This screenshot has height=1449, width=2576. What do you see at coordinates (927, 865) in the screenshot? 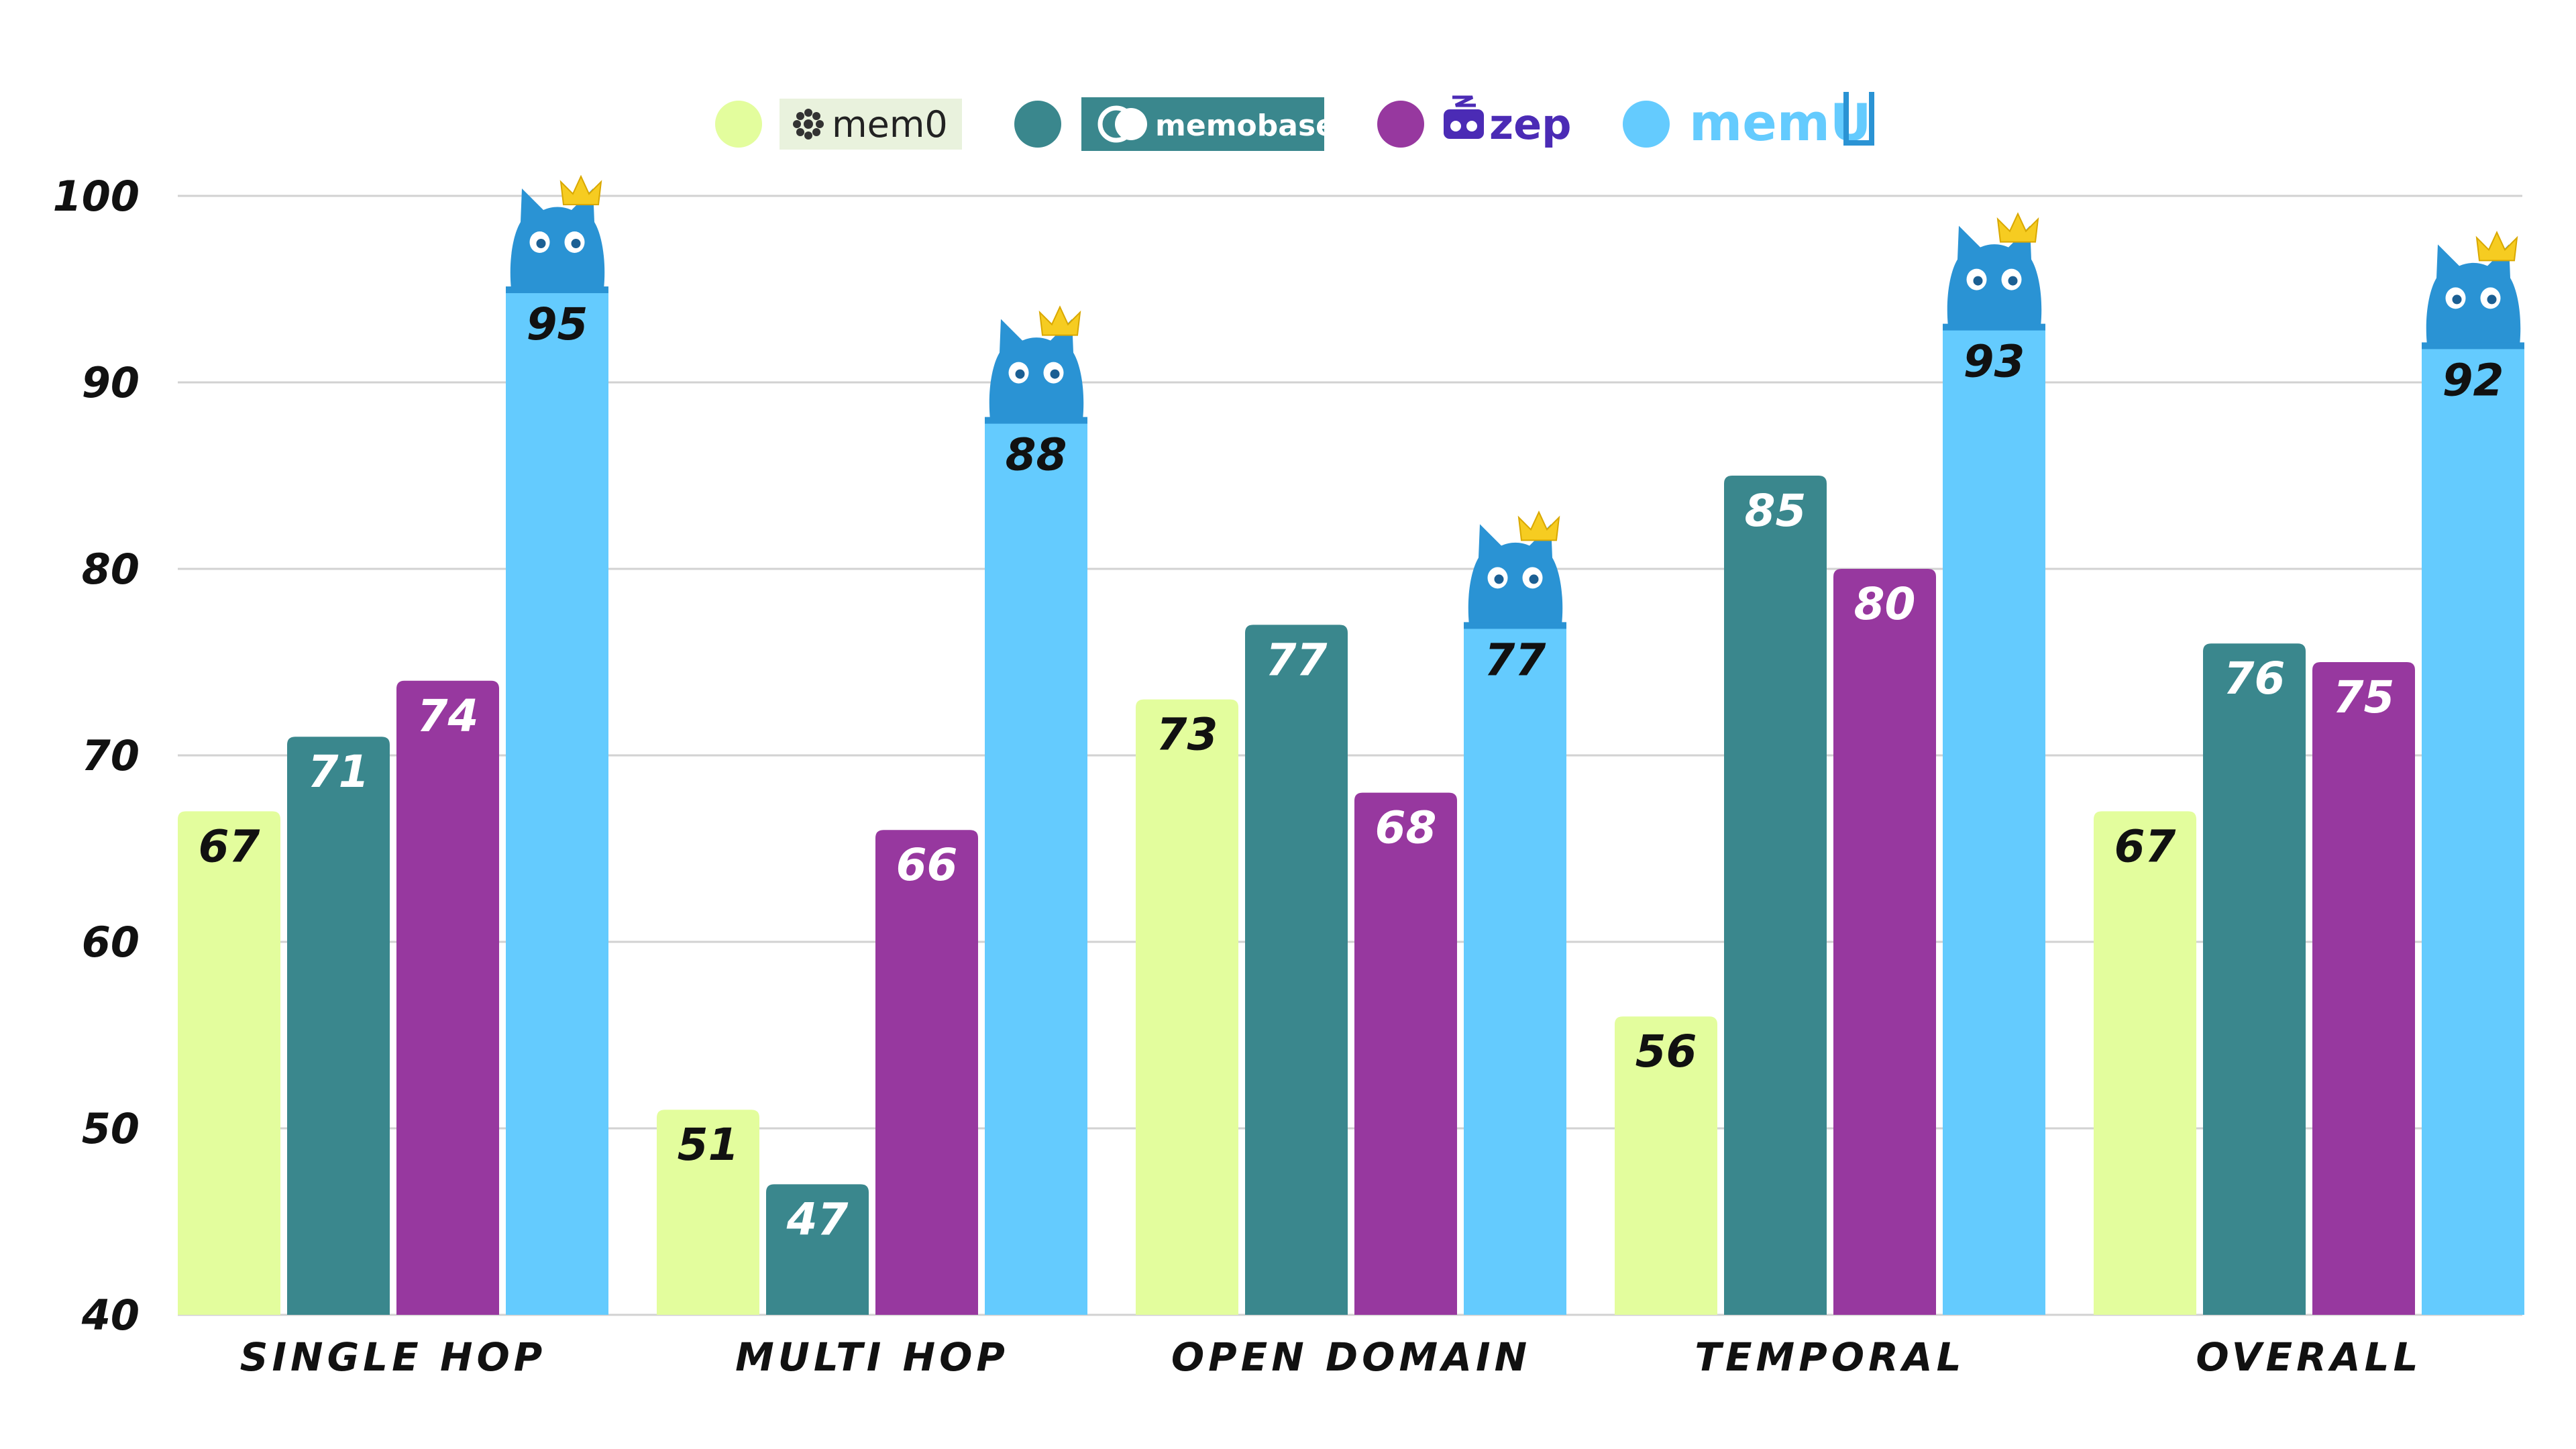
I see `value-label: 66` at bounding box center [927, 865].